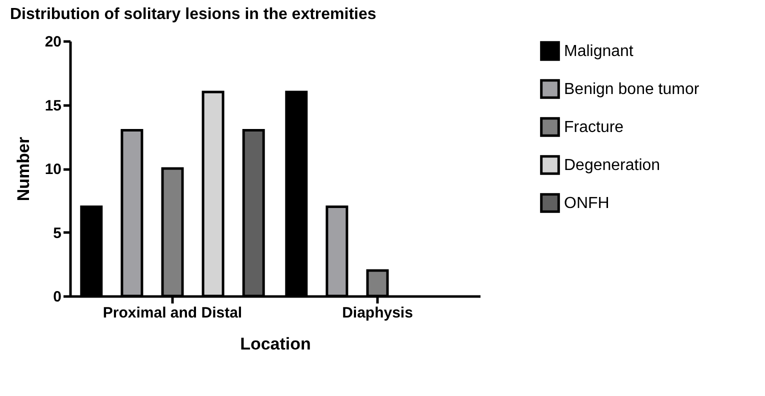 The width and height of the screenshot is (765, 396). What do you see at coordinates (53, 105) in the screenshot?
I see `y-tick-label: 15` at bounding box center [53, 105].